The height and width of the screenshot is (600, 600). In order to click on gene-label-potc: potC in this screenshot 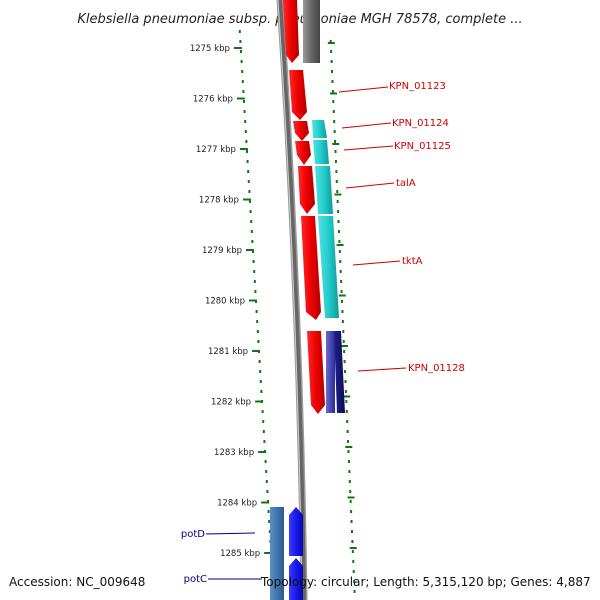, I will do `click(195, 579)`.